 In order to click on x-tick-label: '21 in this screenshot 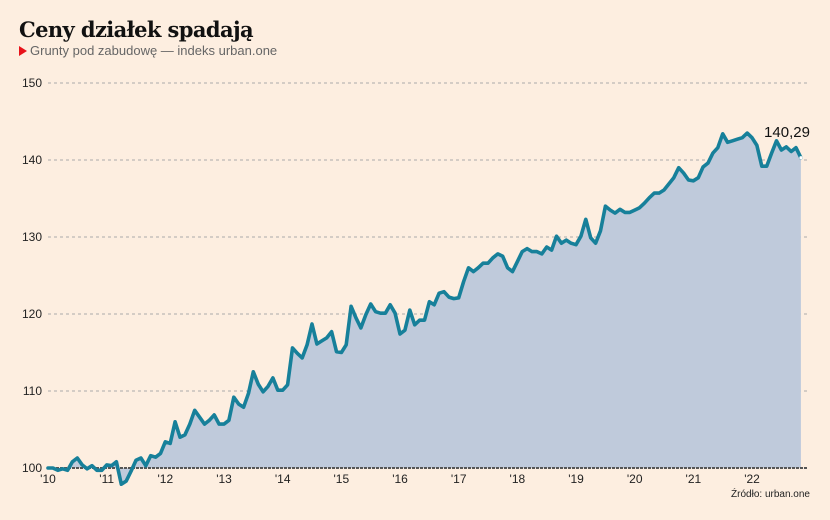, I will do `click(694, 479)`.